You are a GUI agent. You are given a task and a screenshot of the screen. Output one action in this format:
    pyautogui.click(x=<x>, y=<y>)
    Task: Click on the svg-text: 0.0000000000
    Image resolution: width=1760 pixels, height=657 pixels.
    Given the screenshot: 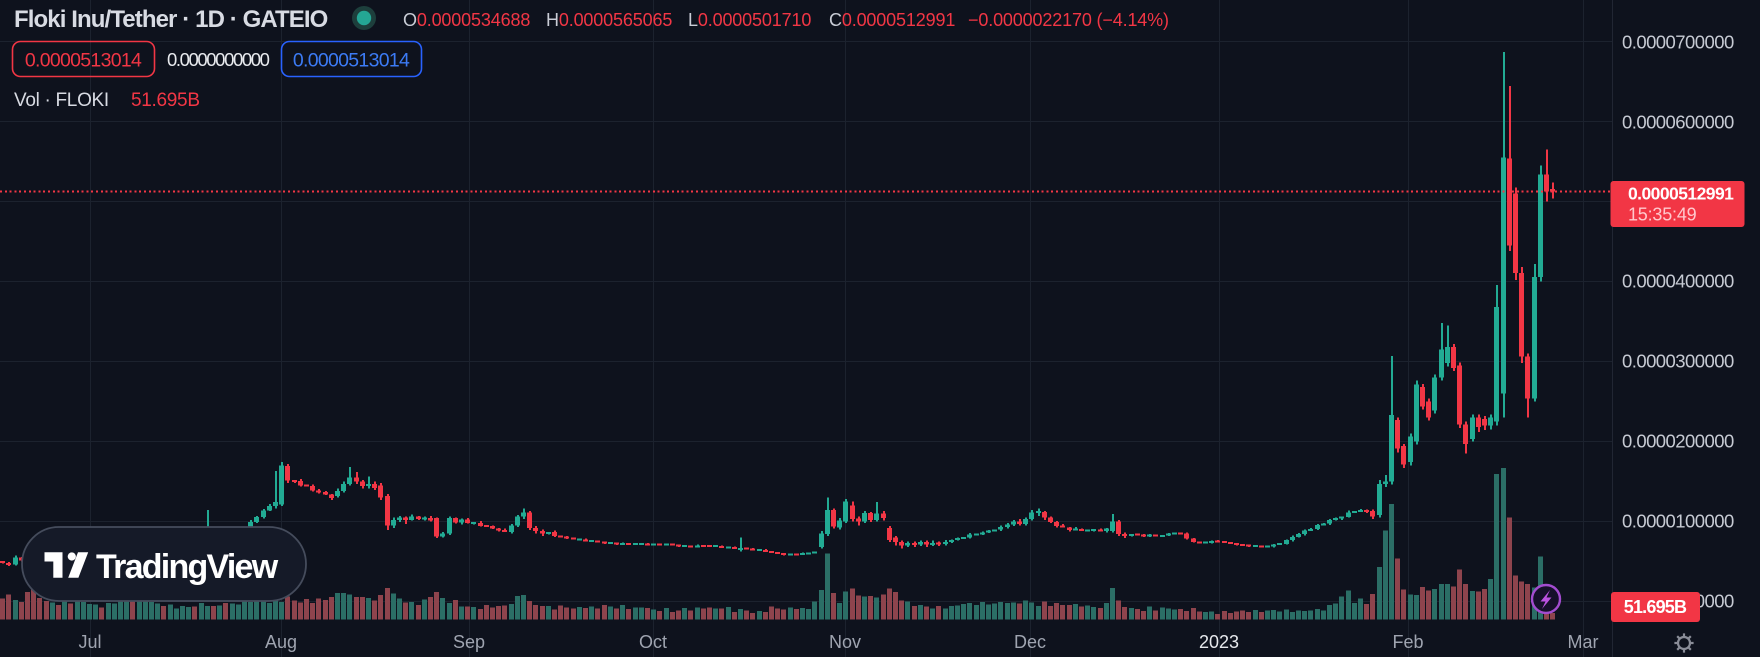 What is the action you would take?
    pyautogui.click(x=218, y=59)
    